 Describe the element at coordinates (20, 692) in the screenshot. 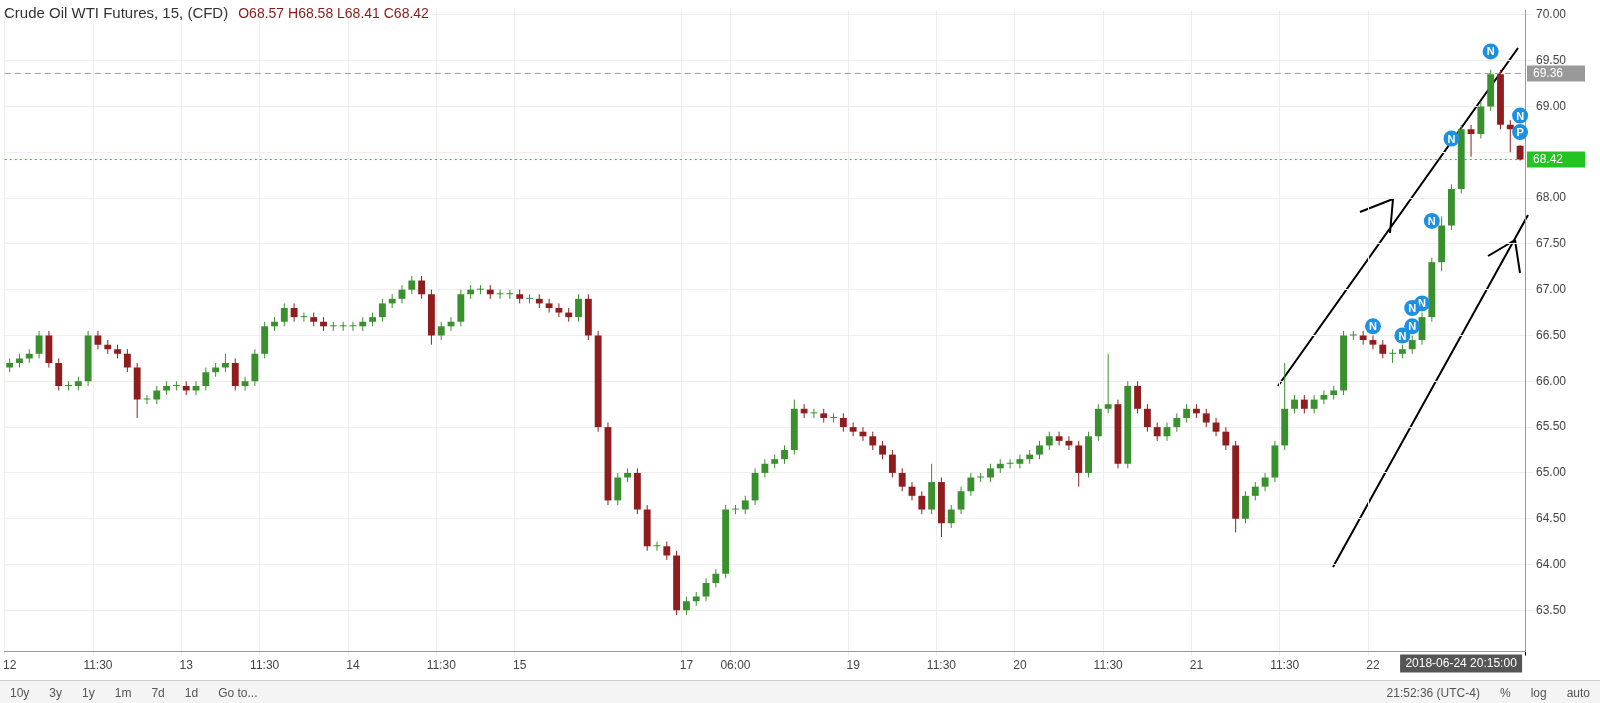

I see `text: 10y` at that location.